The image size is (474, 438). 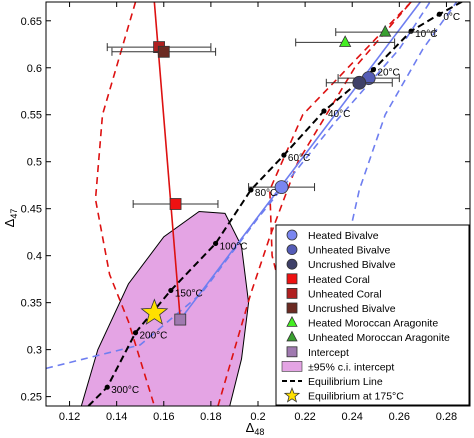 I want to click on x-tick-label: 0.16, so click(x=163, y=417).